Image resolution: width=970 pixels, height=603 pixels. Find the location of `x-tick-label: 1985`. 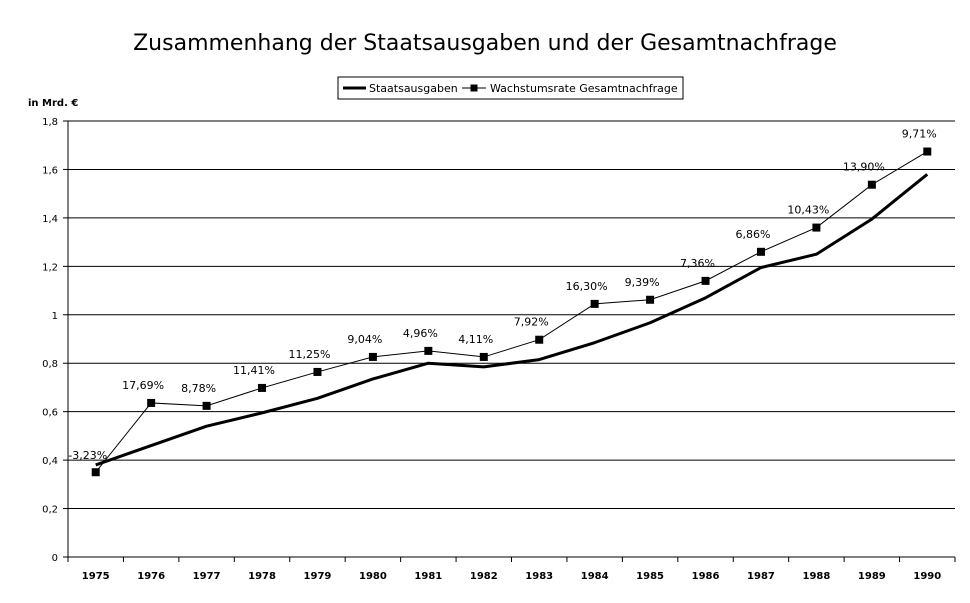

x-tick-label: 1985 is located at coordinates (650, 576).